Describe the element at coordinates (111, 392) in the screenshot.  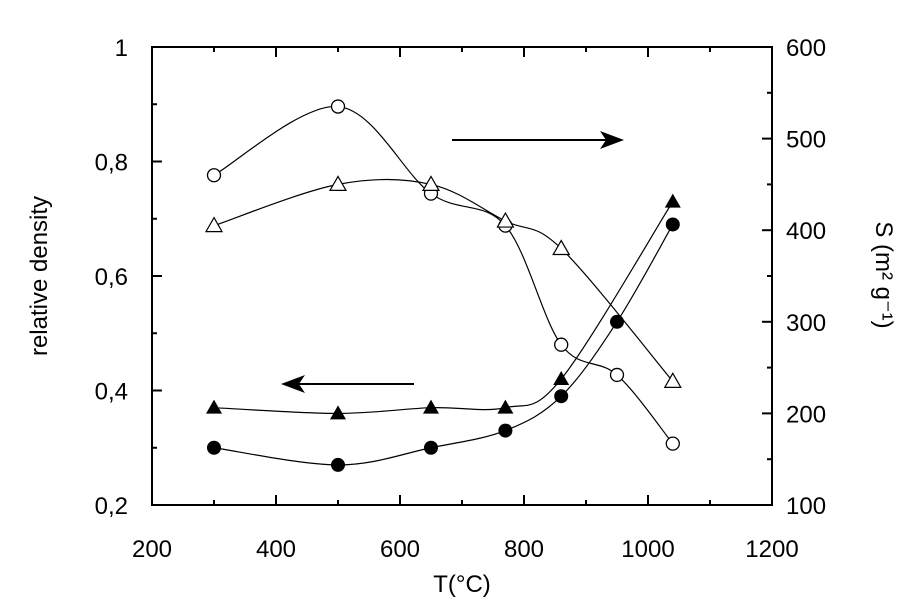
I see `y-left-tick-label: 0,4` at that location.